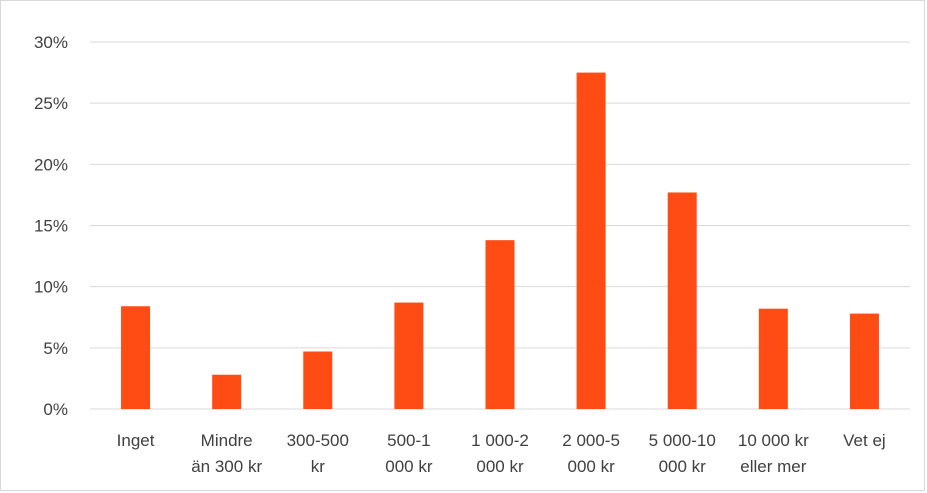 Image resolution: width=927 pixels, height=493 pixels. Describe the element at coordinates (773, 440) in the screenshot. I see `x-category-label-line: 10 000 kr` at that location.